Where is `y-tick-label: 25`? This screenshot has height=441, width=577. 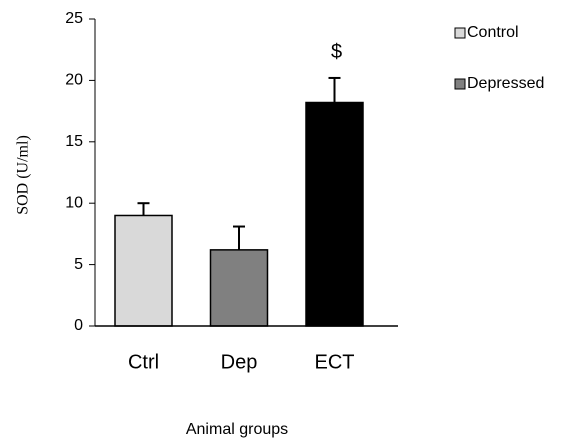
y-tick-label: 25 is located at coordinates (74, 18).